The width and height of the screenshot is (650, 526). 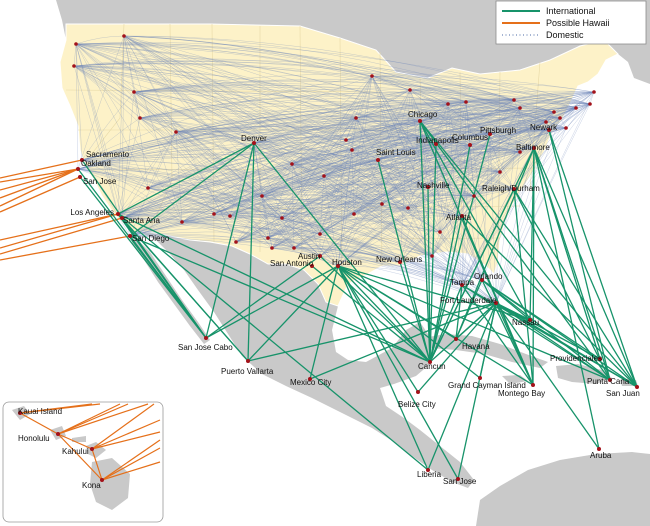 I want to click on airport-label-sanjuan: San Juan, so click(x=623, y=393).